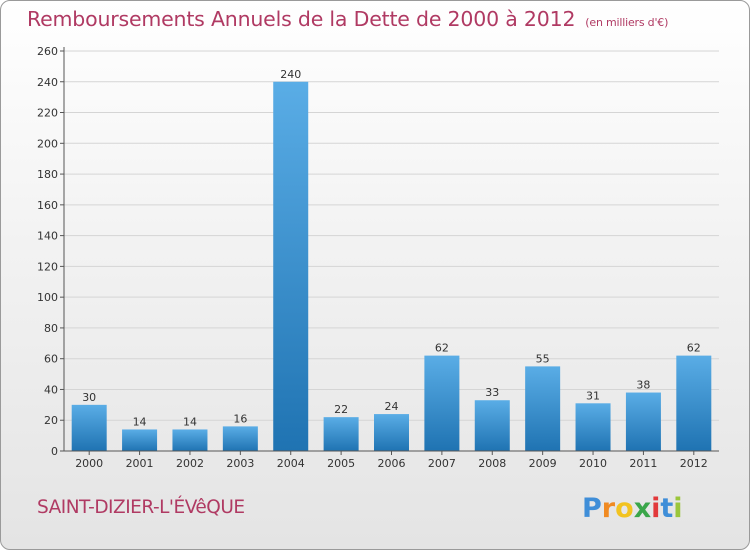 The width and height of the screenshot is (750, 550). Describe the element at coordinates (593, 427) in the screenshot. I see `bar-2010` at that location.